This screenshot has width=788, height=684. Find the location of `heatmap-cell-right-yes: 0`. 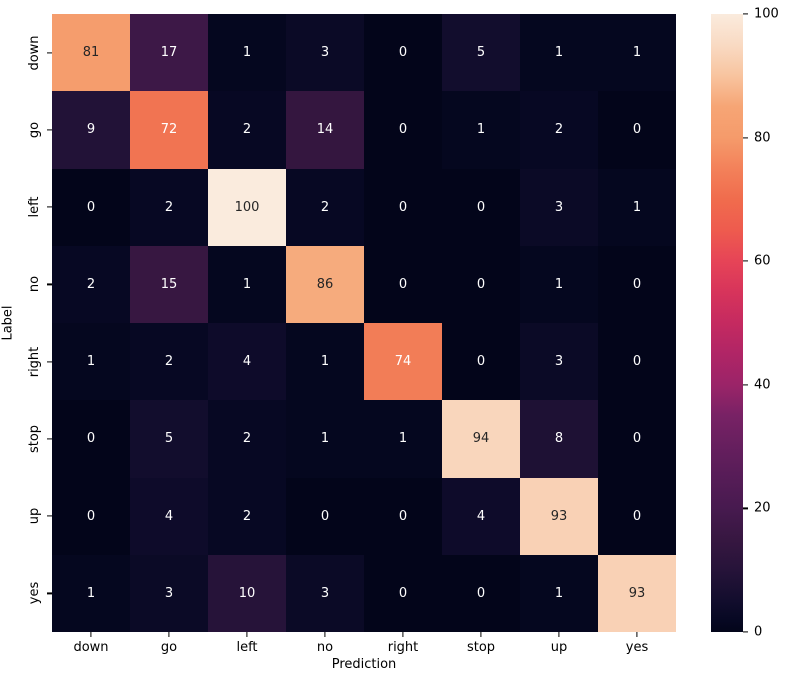

heatmap-cell-right-yes: 0 is located at coordinates (637, 362).